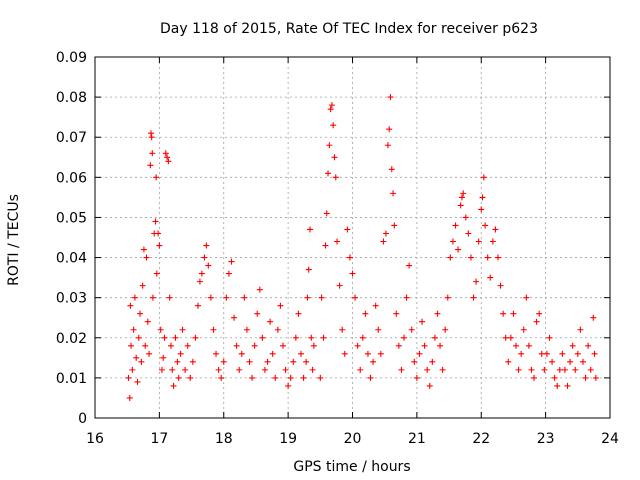  Describe the element at coordinates (71, 98) in the screenshot. I see `y-tick-label: 0.08` at that location.